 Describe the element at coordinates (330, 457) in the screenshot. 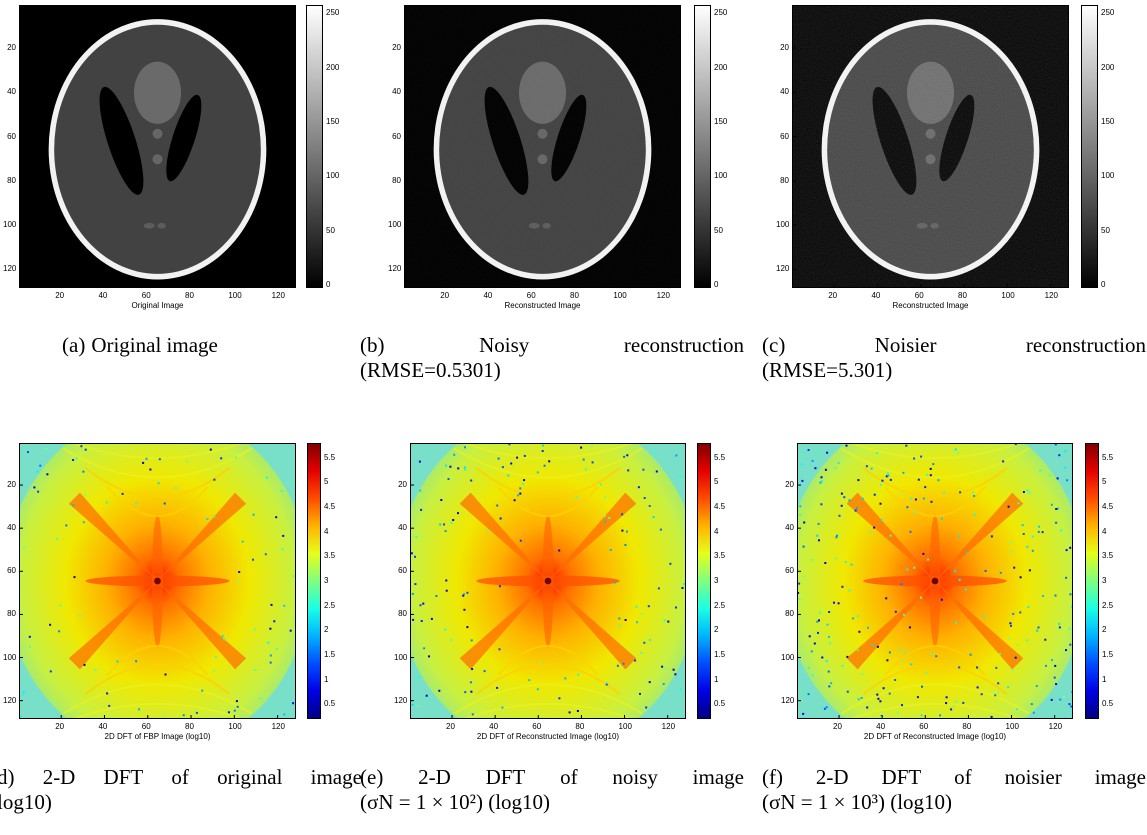

I see `colorbar-tick-label: 5.5` at that location.